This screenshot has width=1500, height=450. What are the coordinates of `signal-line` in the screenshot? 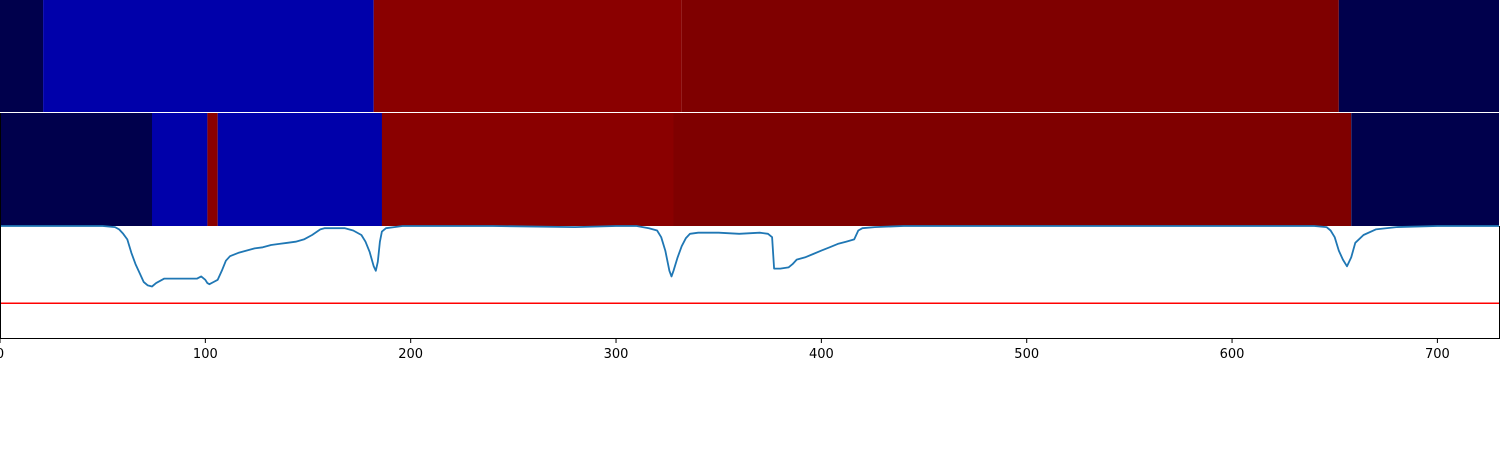 It's located at (749, 256).